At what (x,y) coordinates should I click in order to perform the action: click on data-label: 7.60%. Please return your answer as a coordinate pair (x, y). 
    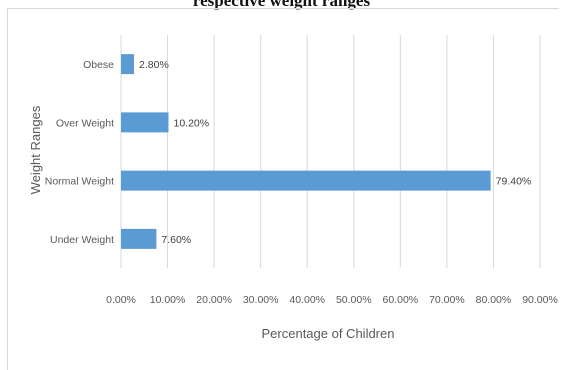
    Looking at the image, I should click on (176, 240).